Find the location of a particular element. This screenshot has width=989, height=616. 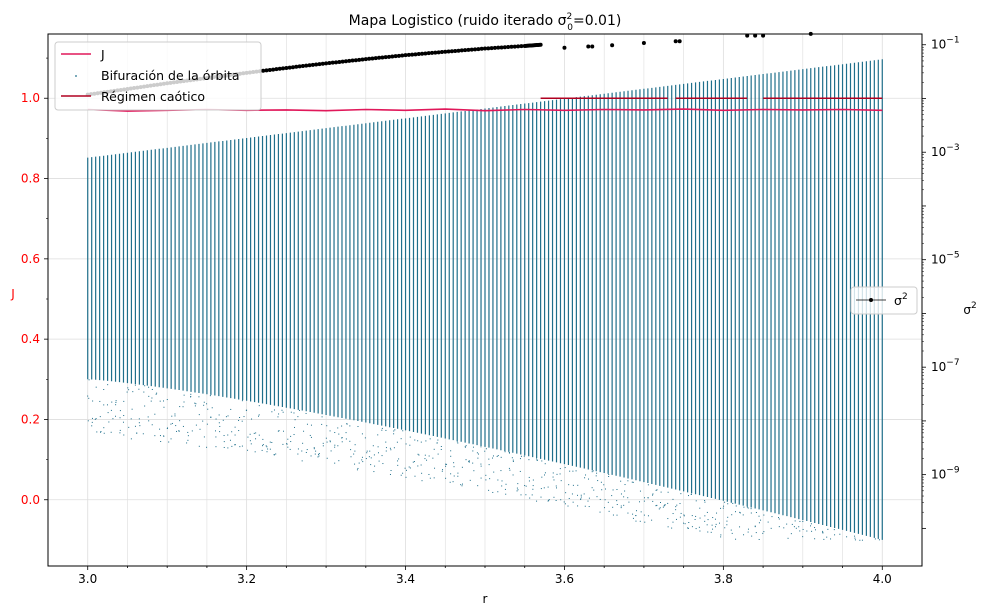

y-left-tick-label: 0.0 is located at coordinates (30, 500).